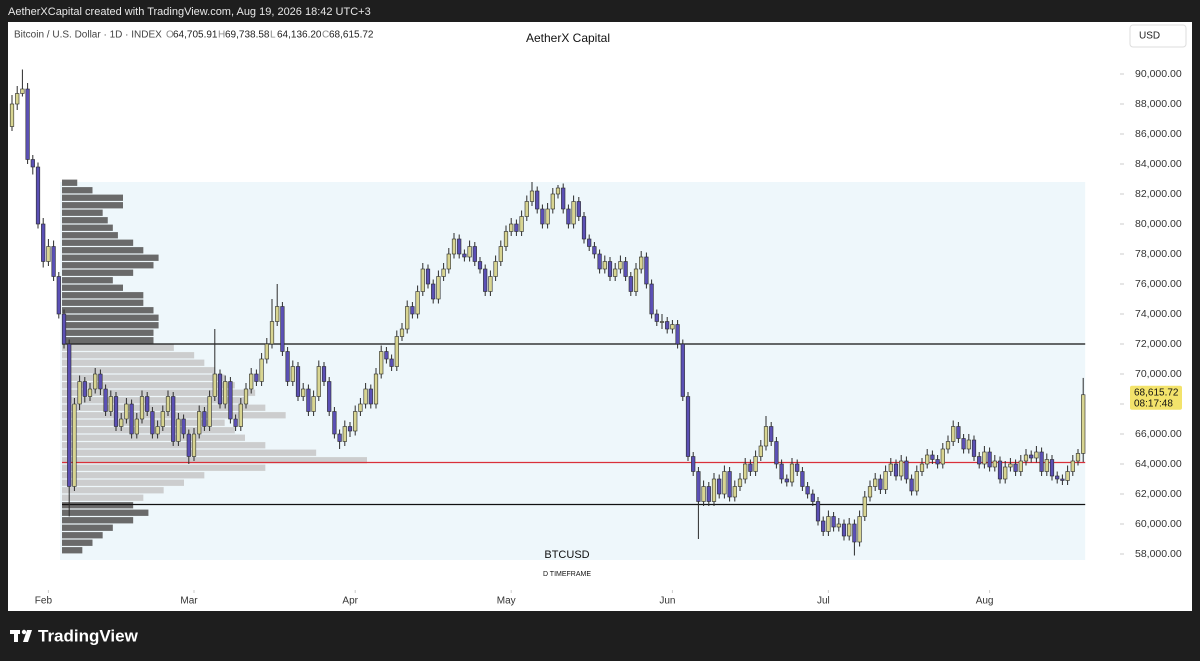 This screenshot has height=661, width=1200. Describe the element at coordinates (170, 35) in the screenshot. I see `ohlc-key: O` at that location.